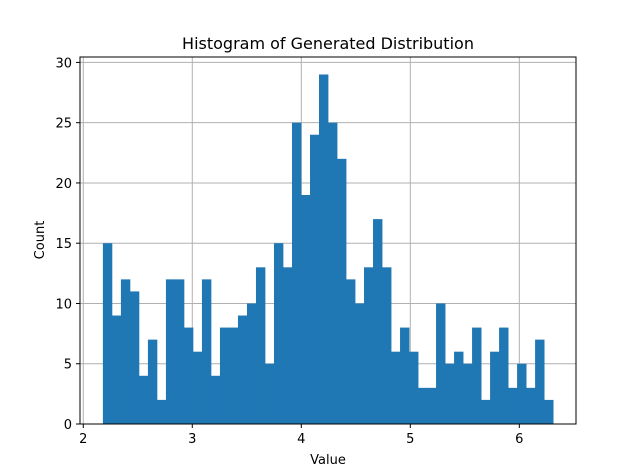  What do you see at coordinates (301, 439) in the screenshot?
I see `x-tick-label: 4` at bounding box center [301, 439].